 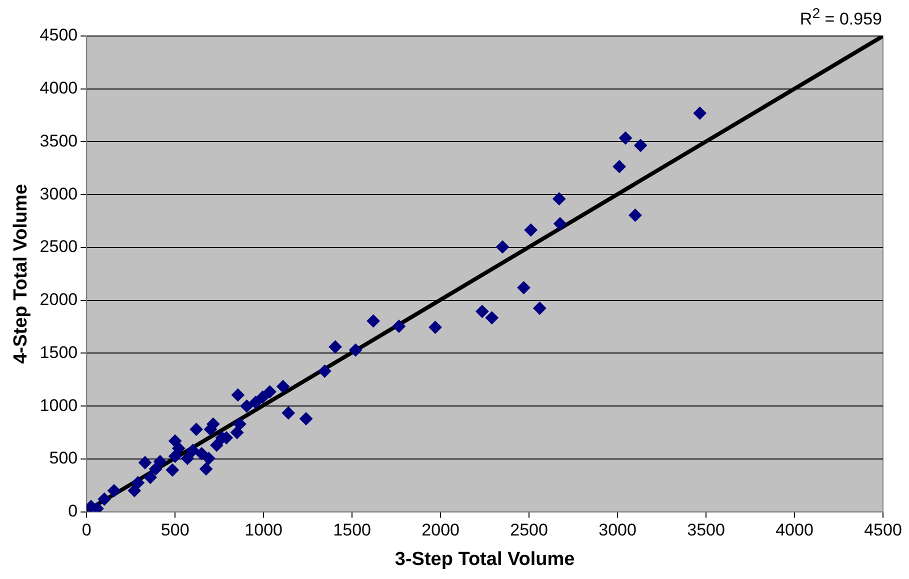 What do you see at coordinates (59, 405) in the screenshot?
I see `y-tick-label: 1000` at bounding box center [59, 405].